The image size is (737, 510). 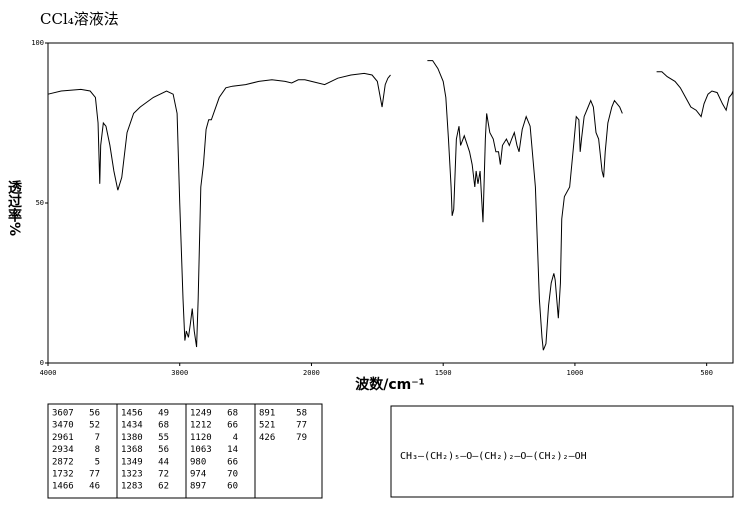 What do you see at coordinates (132, 438) in the screenshot?
I see `peak-wavenumber: 1380` at bounding box center [132, 438].